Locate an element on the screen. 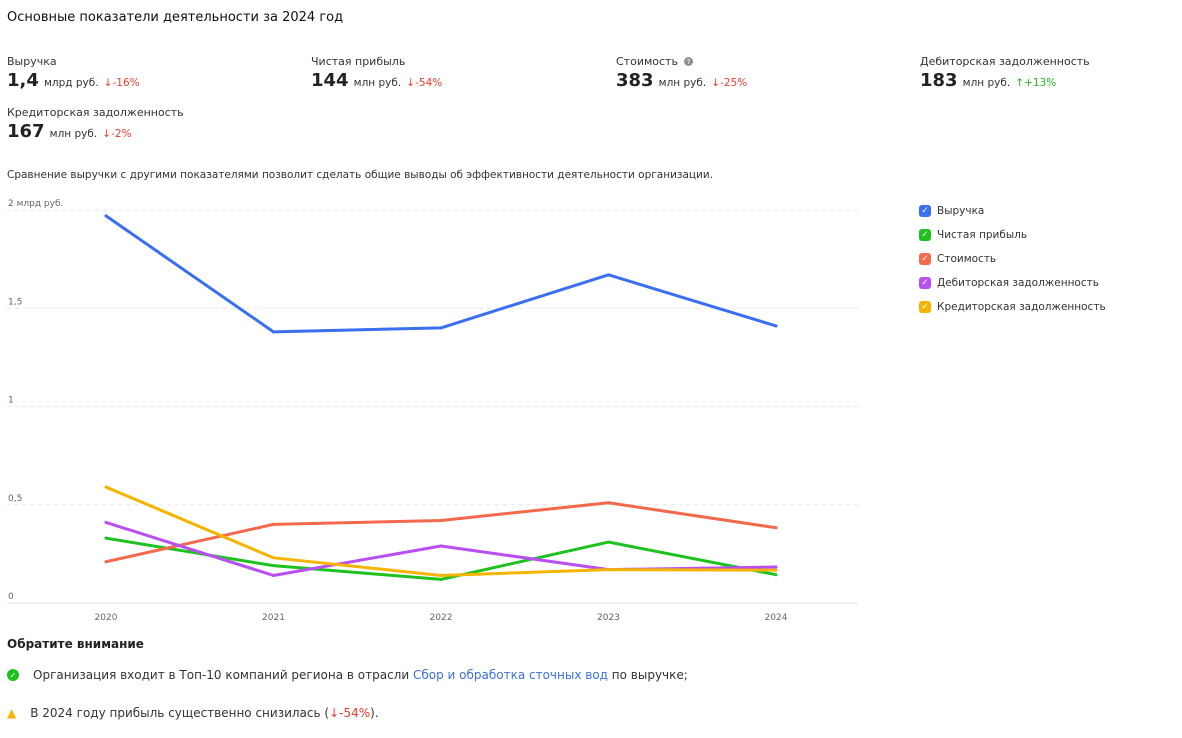 The width and height of the screenshot is (1182, 738). kpi-card: Стоимость? 383 млн руб. ↓-25% is located at coordinates (681, 73).